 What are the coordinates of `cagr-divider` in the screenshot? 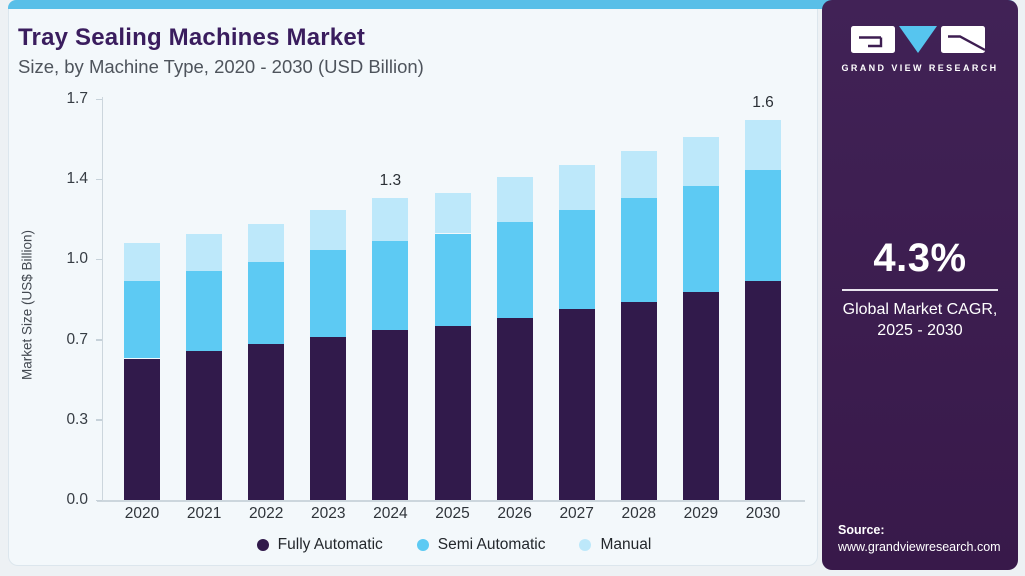 It's located at (920, 290).